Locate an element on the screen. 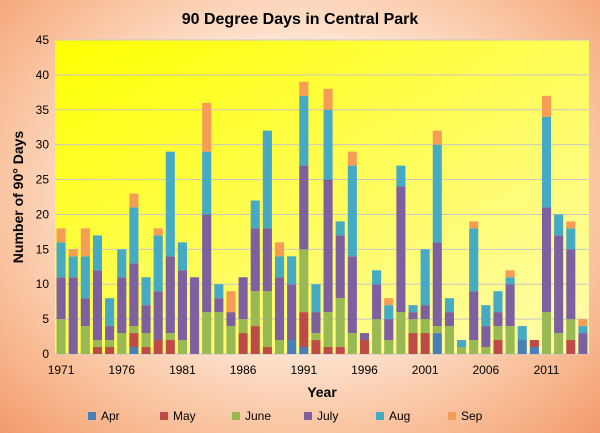  bar-segment-sep-1989 is located at coordinates (279, 249).